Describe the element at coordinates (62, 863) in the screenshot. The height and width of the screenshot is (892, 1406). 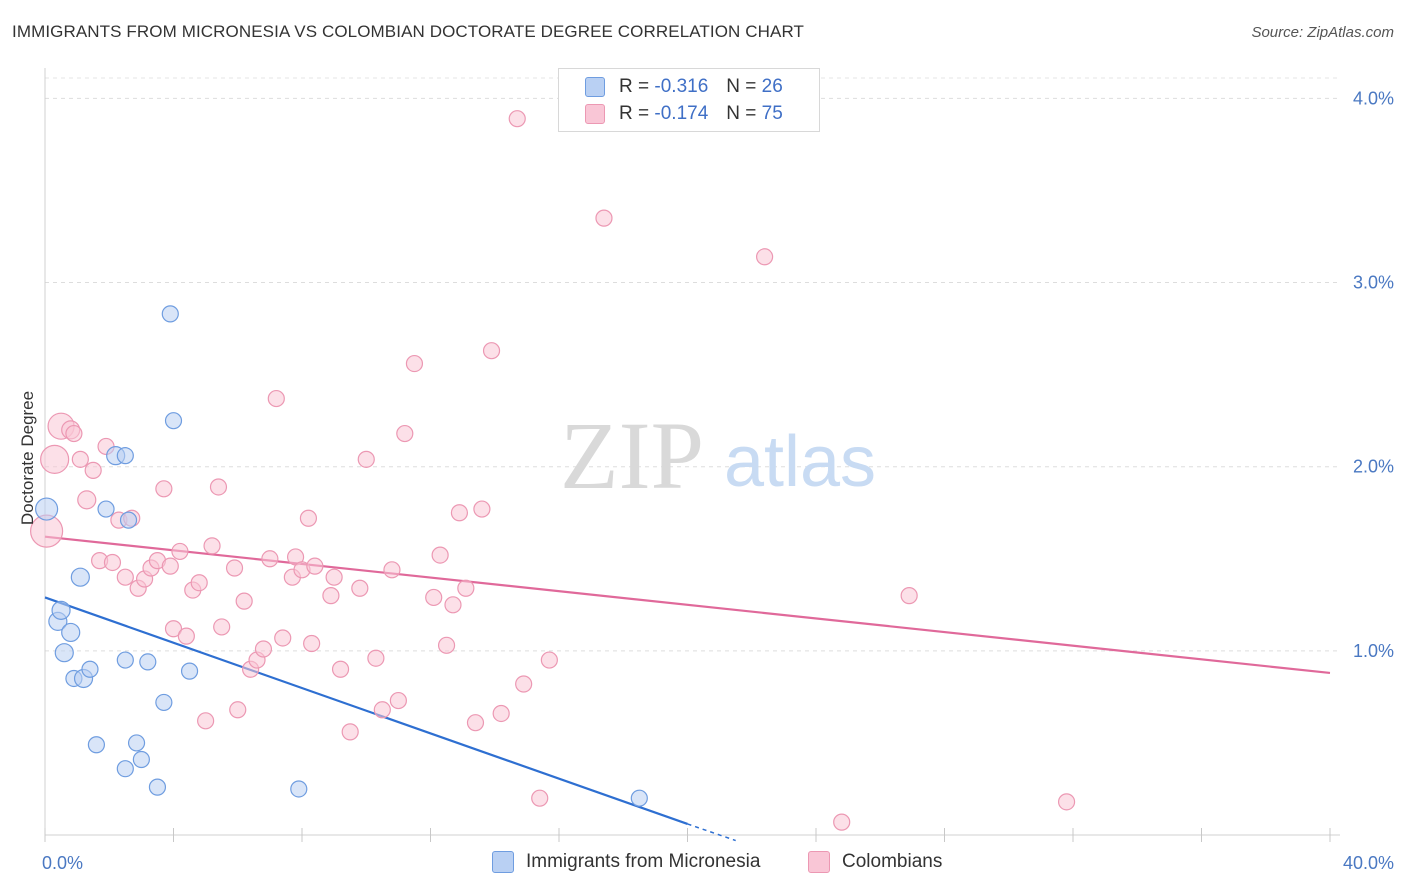
I see `x-tick-label: 0.0%` at that location.